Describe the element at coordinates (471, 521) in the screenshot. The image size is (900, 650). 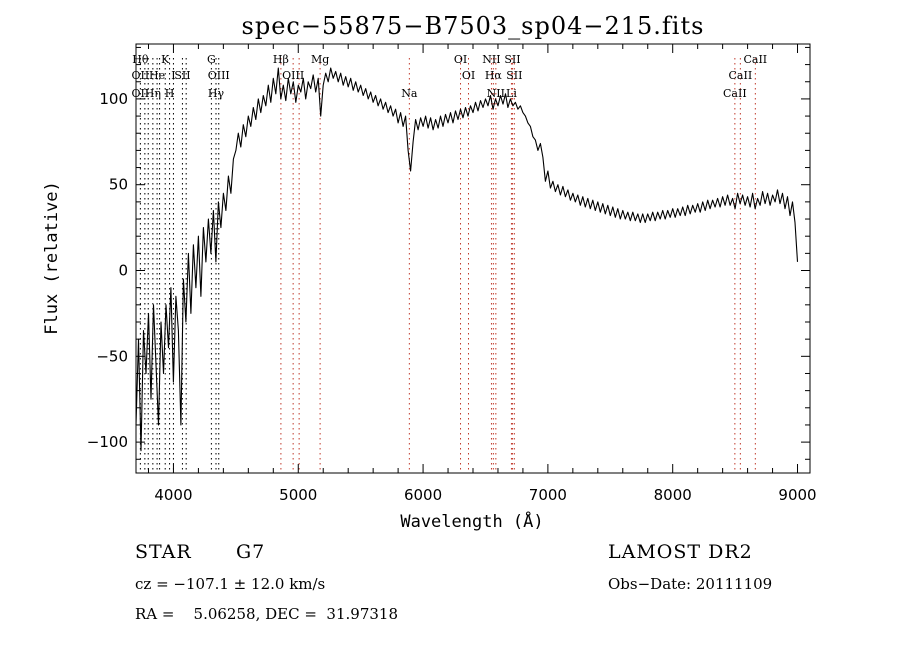
I see `x-axis-label: Wavelength (Å)` at that location.